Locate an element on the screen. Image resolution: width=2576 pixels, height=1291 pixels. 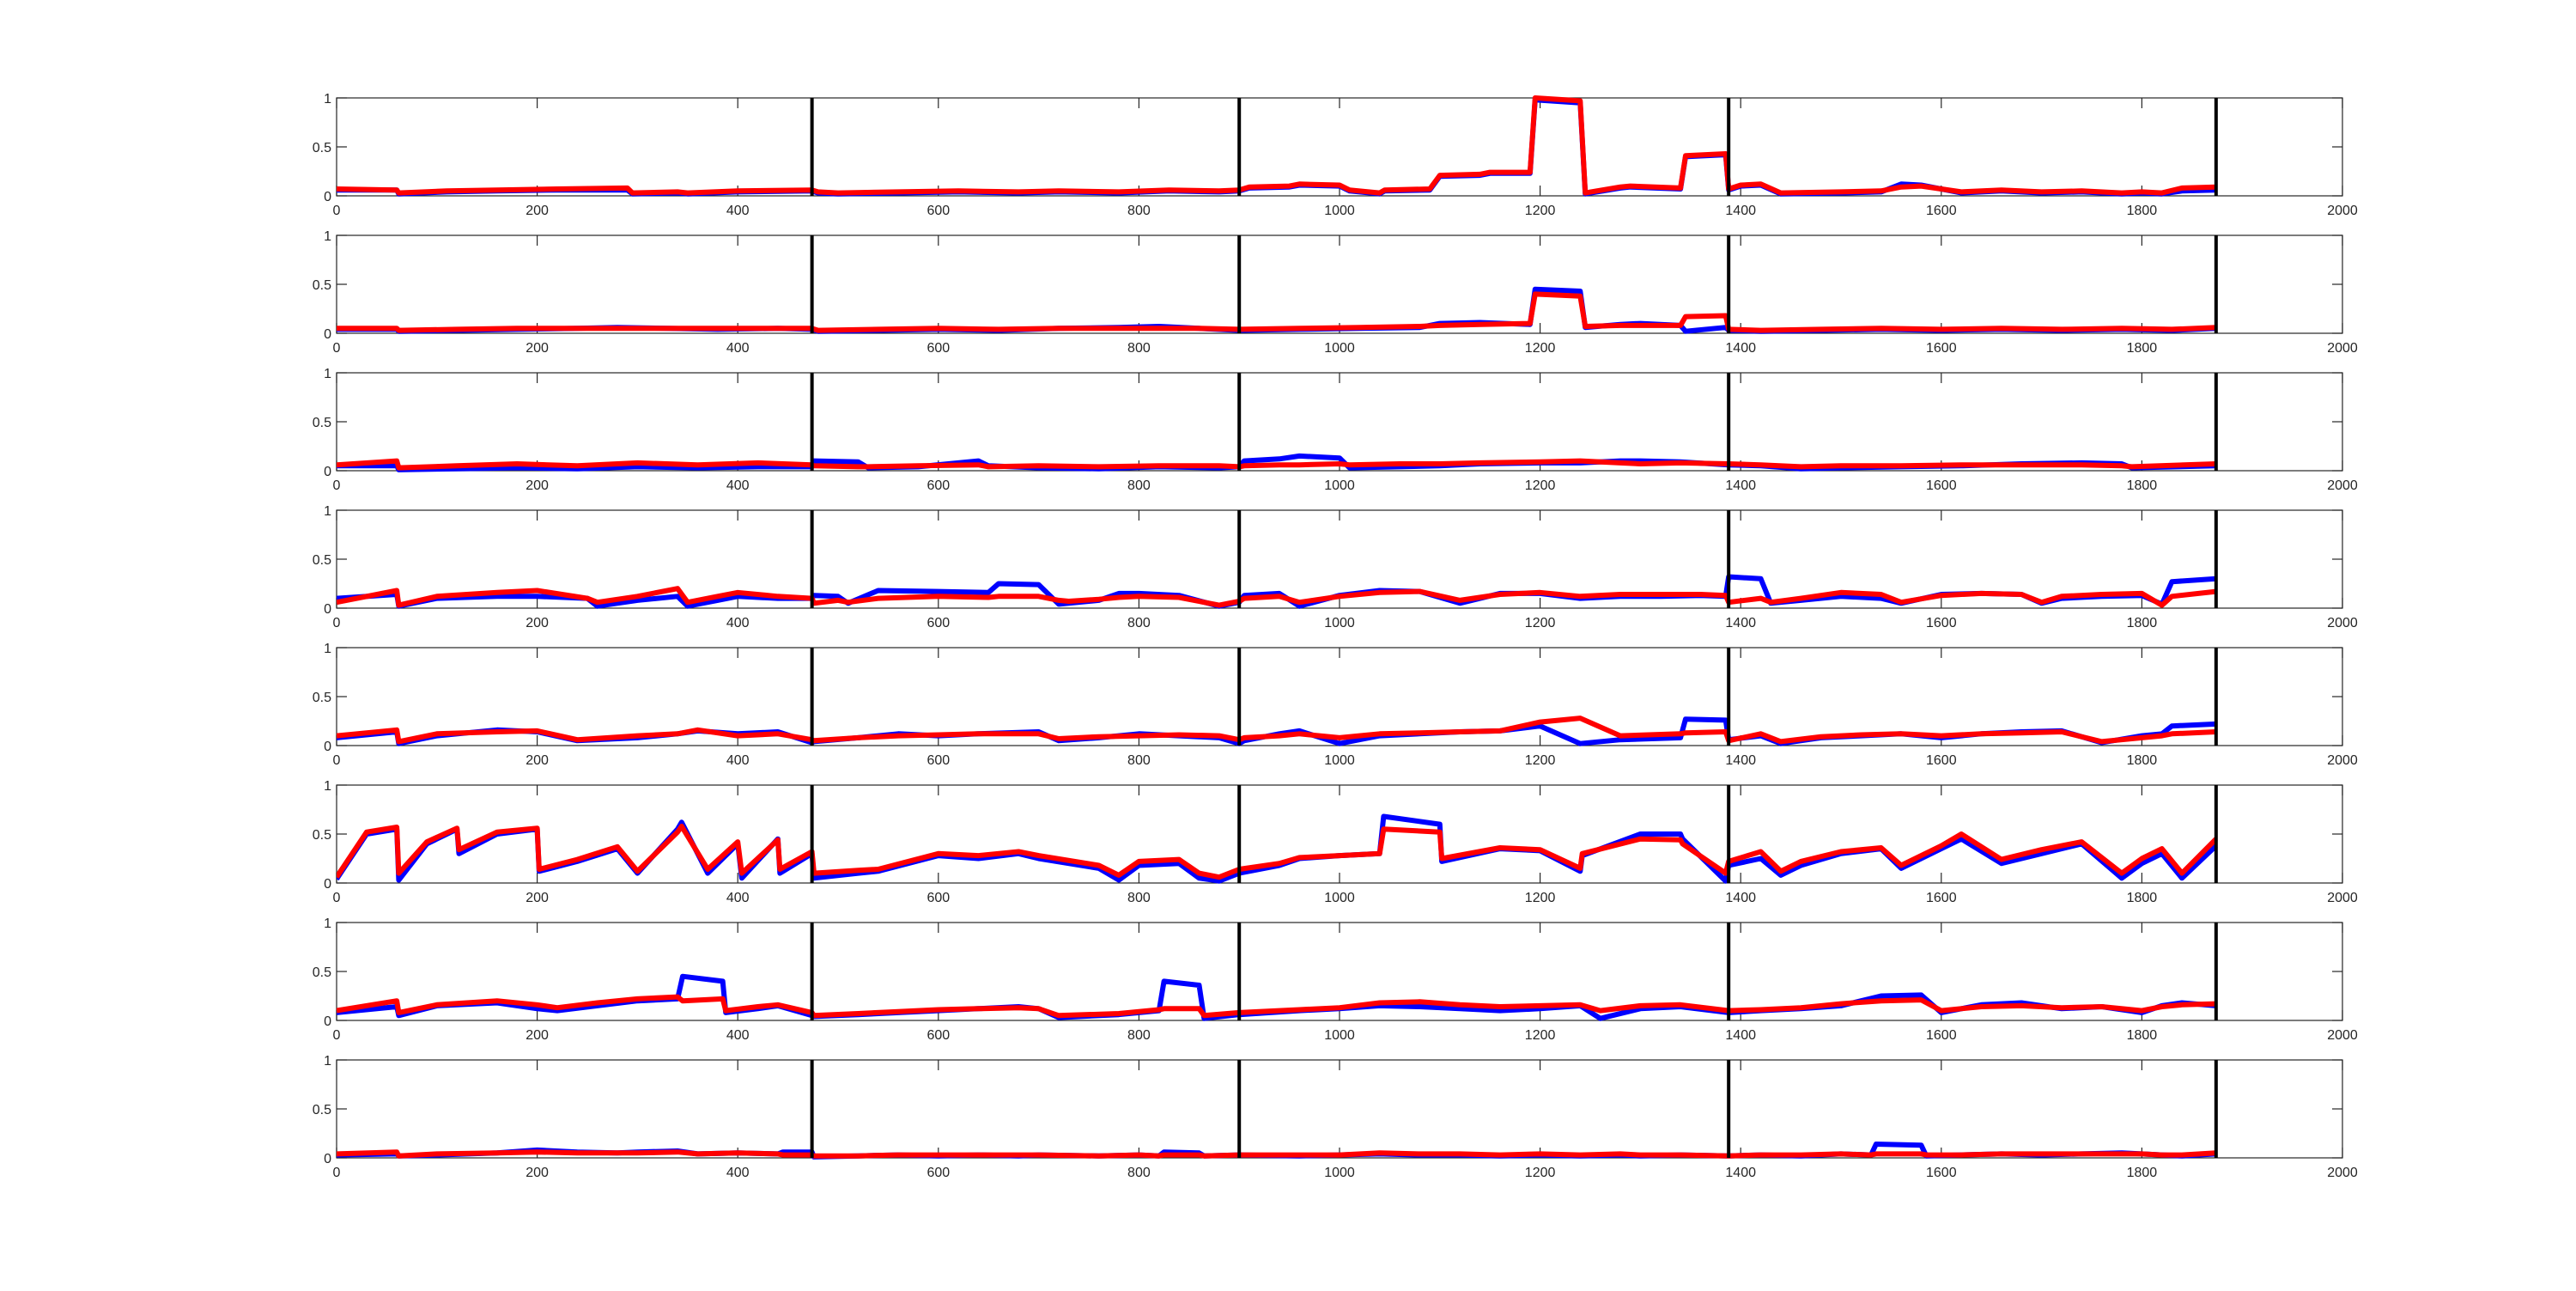
series-1-line is located at coordinates (1277, 997).